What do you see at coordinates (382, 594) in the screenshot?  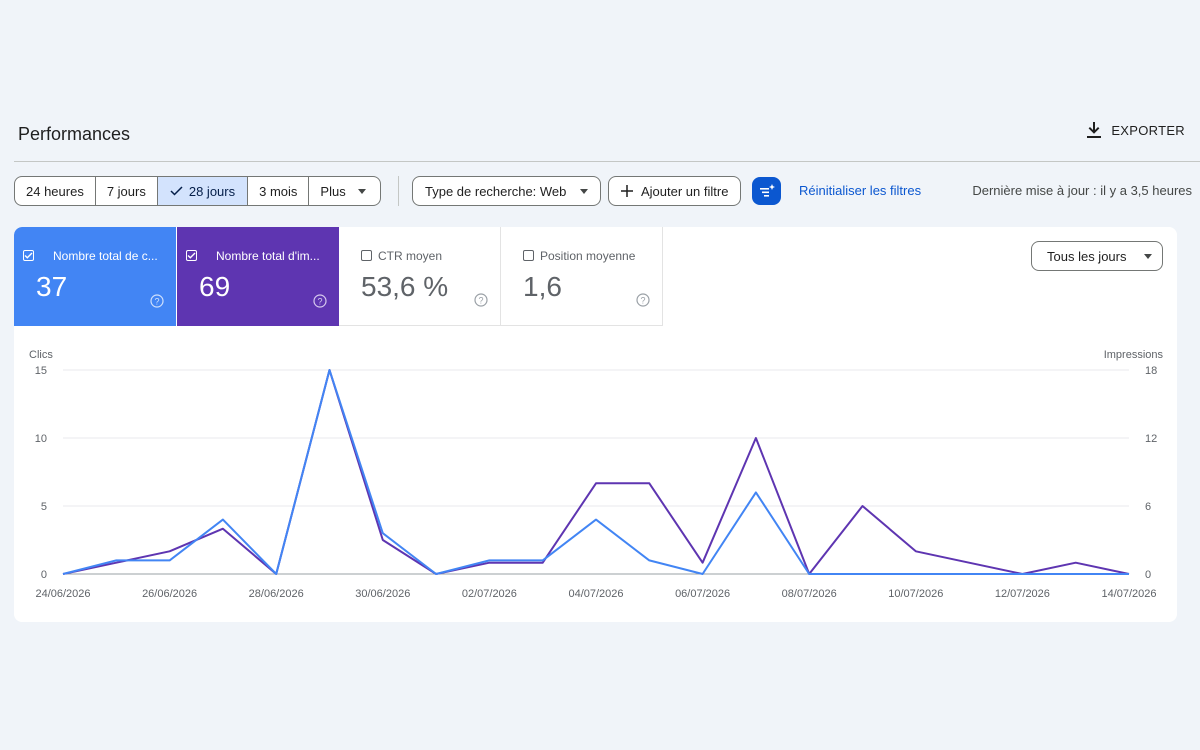 I see `x-tick-label: 30/06/2026` at bounding box center [382, 594].